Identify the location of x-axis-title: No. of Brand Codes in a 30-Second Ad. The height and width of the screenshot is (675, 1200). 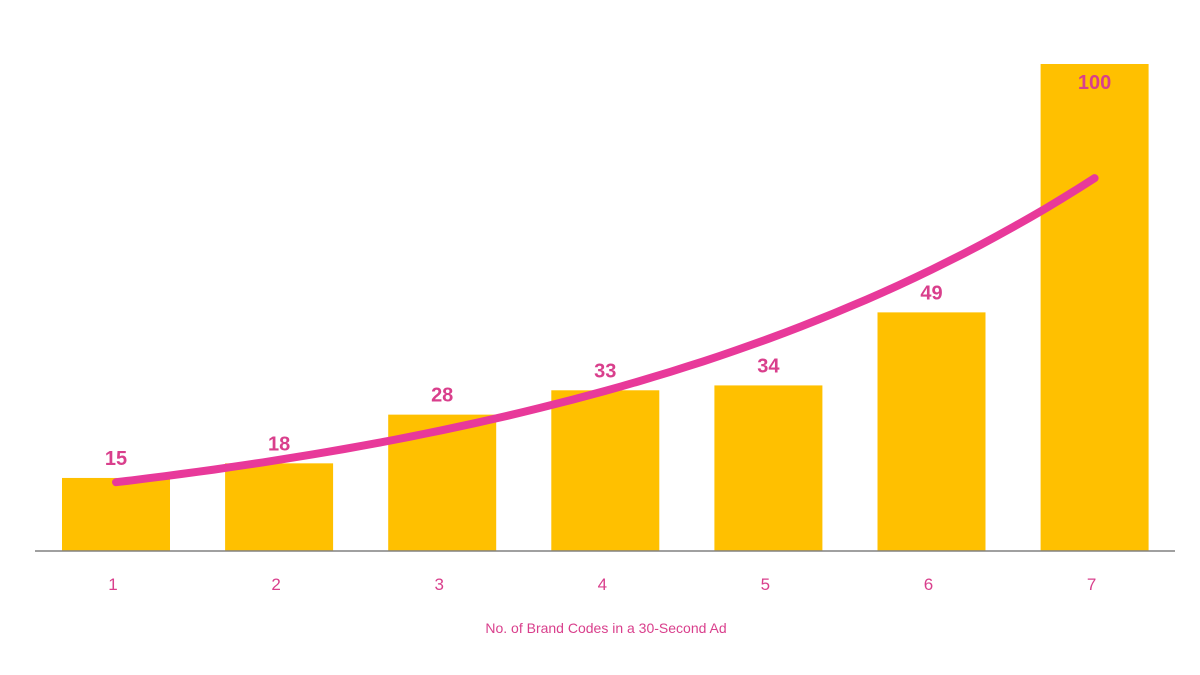
(605, 628).